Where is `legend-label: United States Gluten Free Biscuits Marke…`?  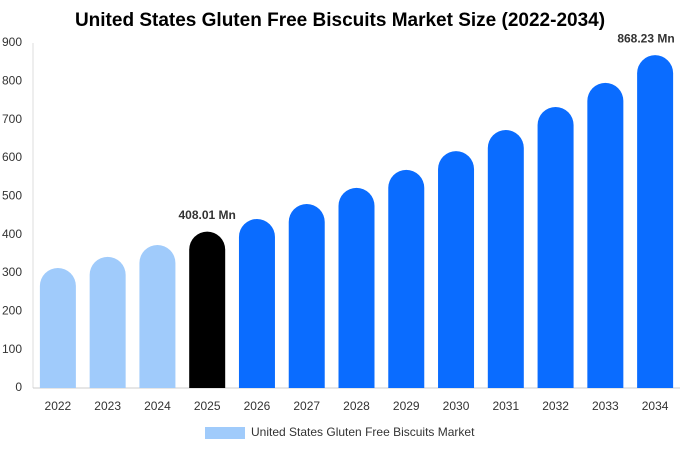 legend-label: United States Gluten Free Biscuits Marke… is located at coordinates (363, 432).